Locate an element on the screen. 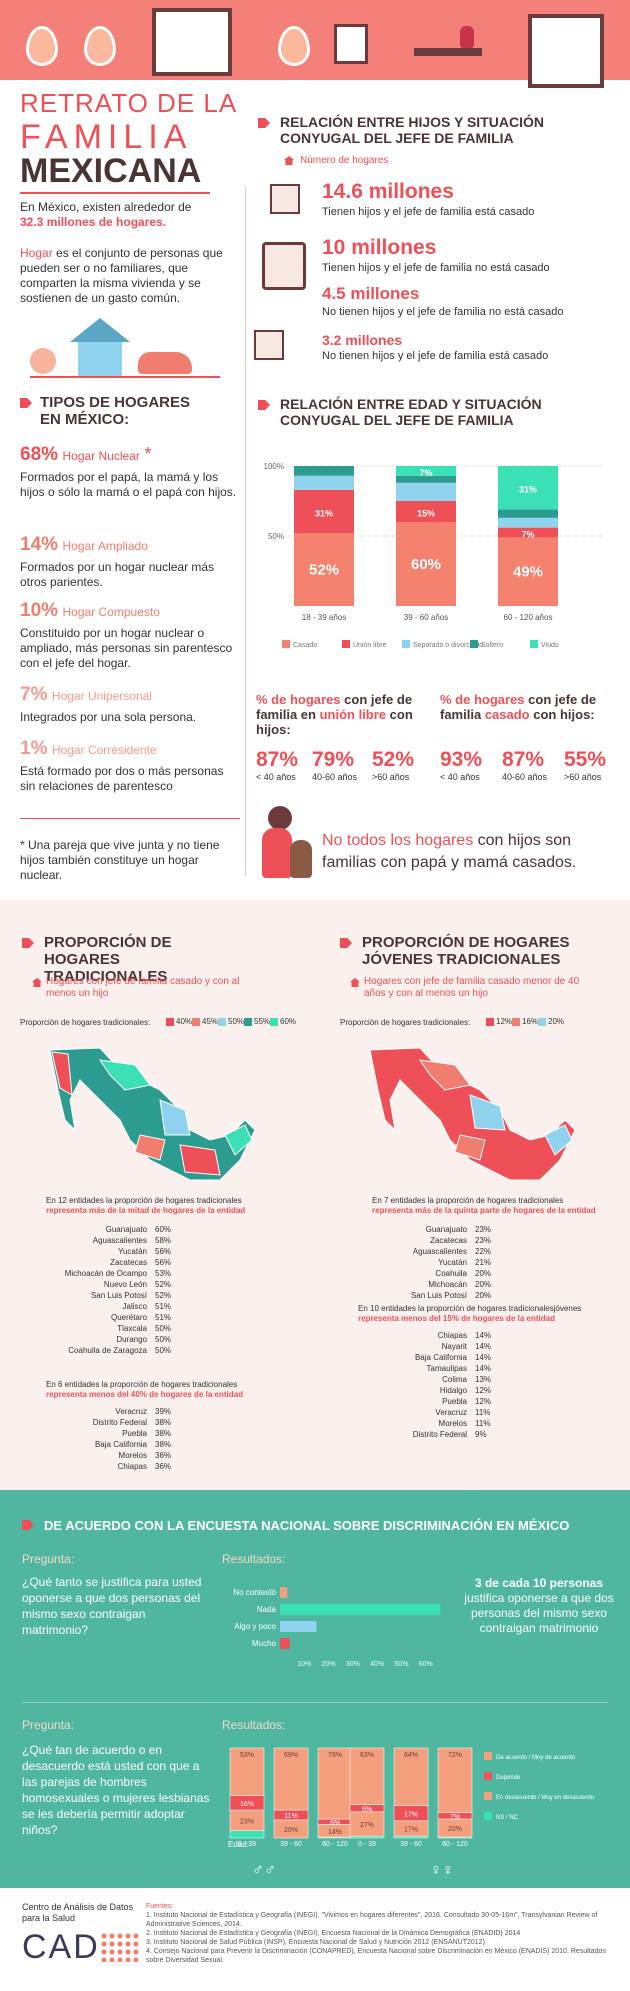  list-item: Morelos 11% is located at coordinates (460, 1423).